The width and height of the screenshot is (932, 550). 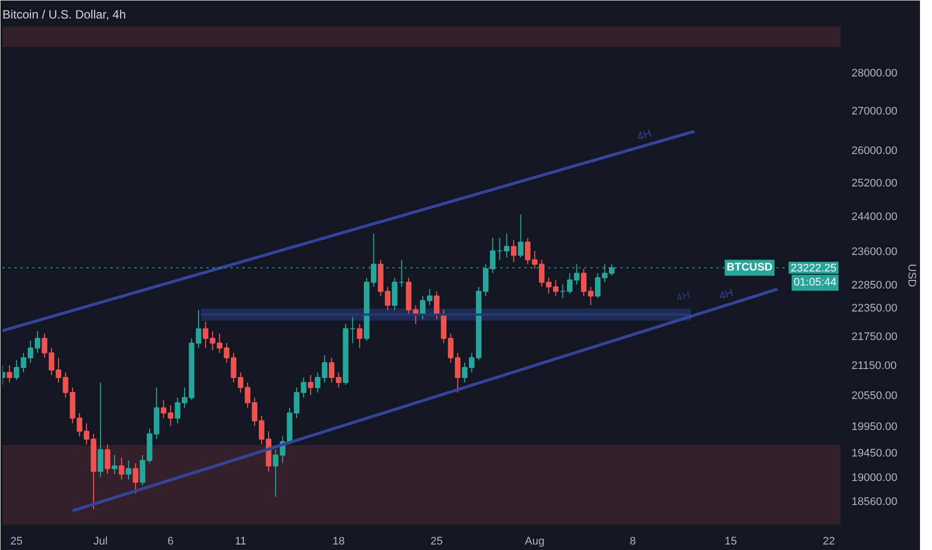 I want to click on y-tick-label: 25200.00, so click(x=875, y=184).